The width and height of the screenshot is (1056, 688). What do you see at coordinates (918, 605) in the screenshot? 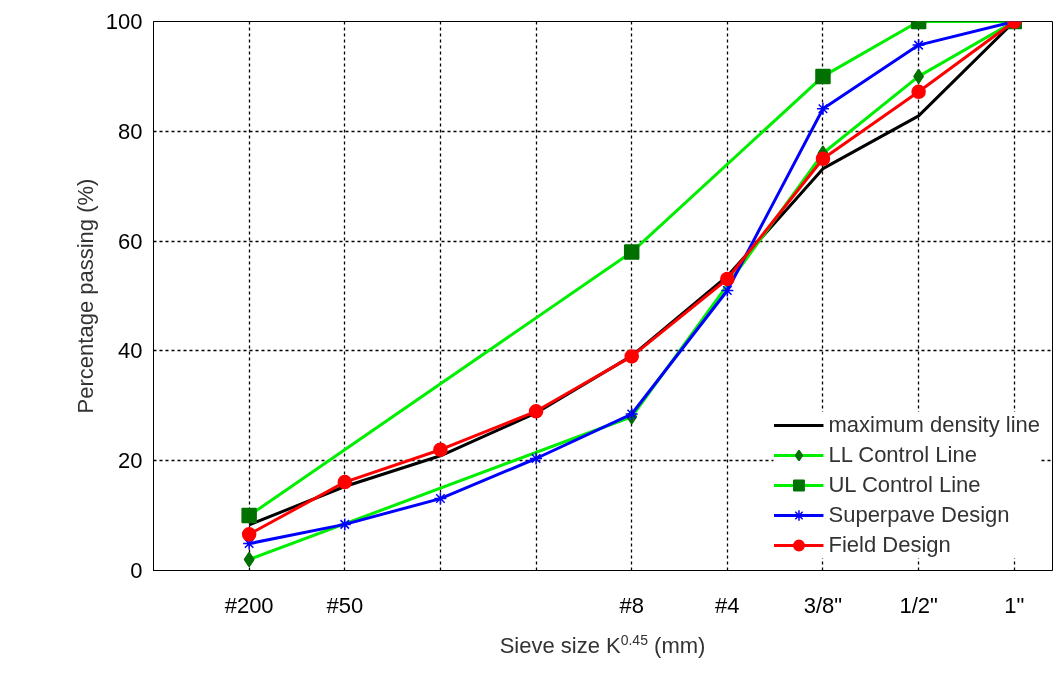
I see `x-tick-label: 1/2"` at bounding box center [918, 605].